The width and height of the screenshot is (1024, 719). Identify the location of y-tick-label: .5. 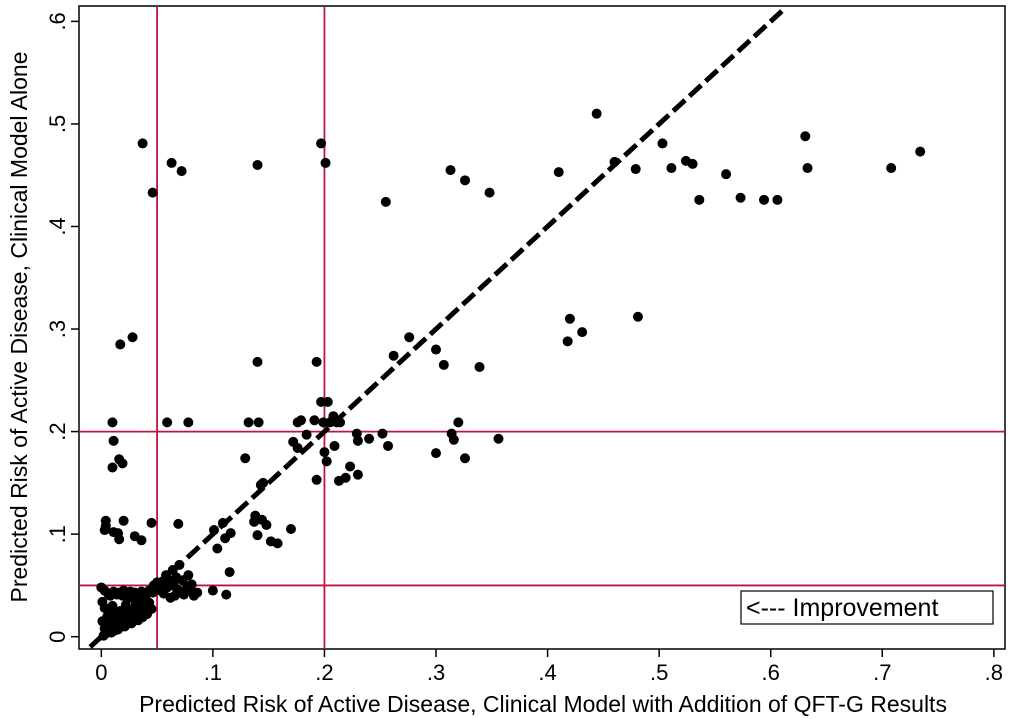
(57, 124).